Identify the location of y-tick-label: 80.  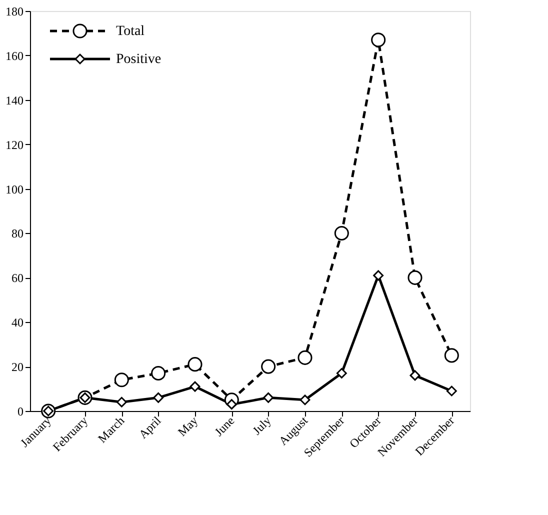
(18, 233).